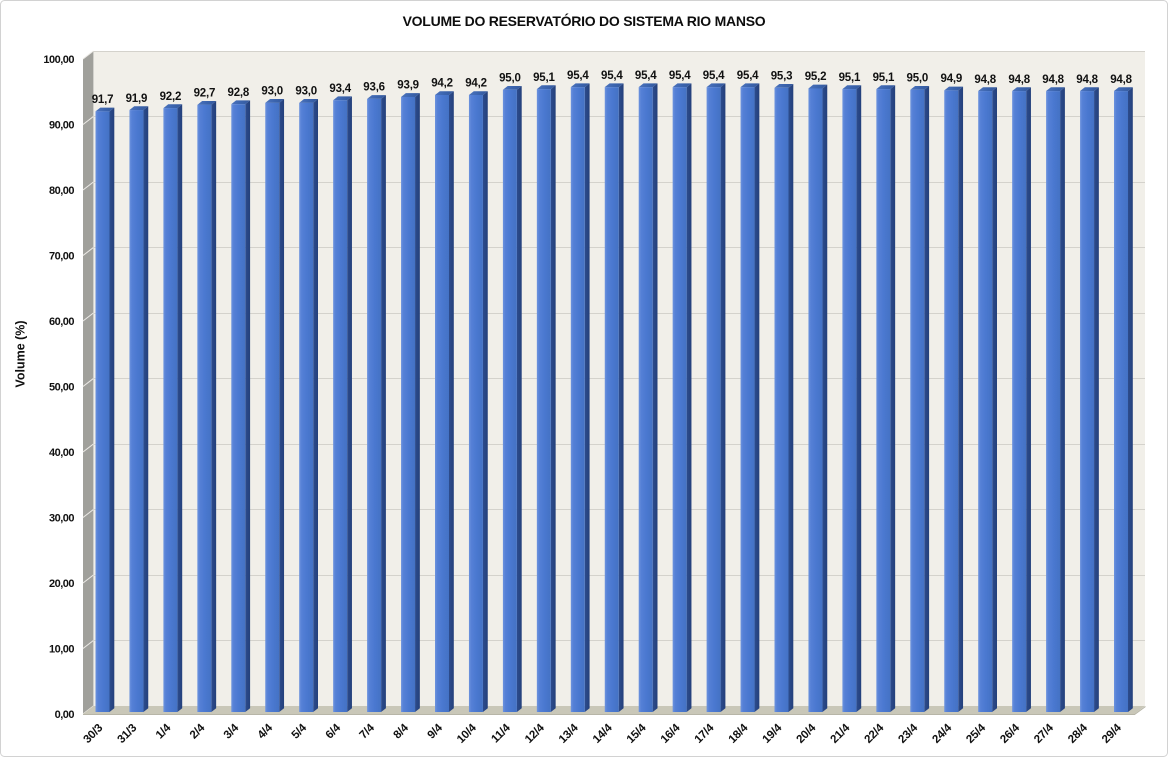 The height and width of the screenshot is (762, 1168). Describe the element at coordinates (205, 94) in the screenshot. I see `svg-text: 92,7` at that location.